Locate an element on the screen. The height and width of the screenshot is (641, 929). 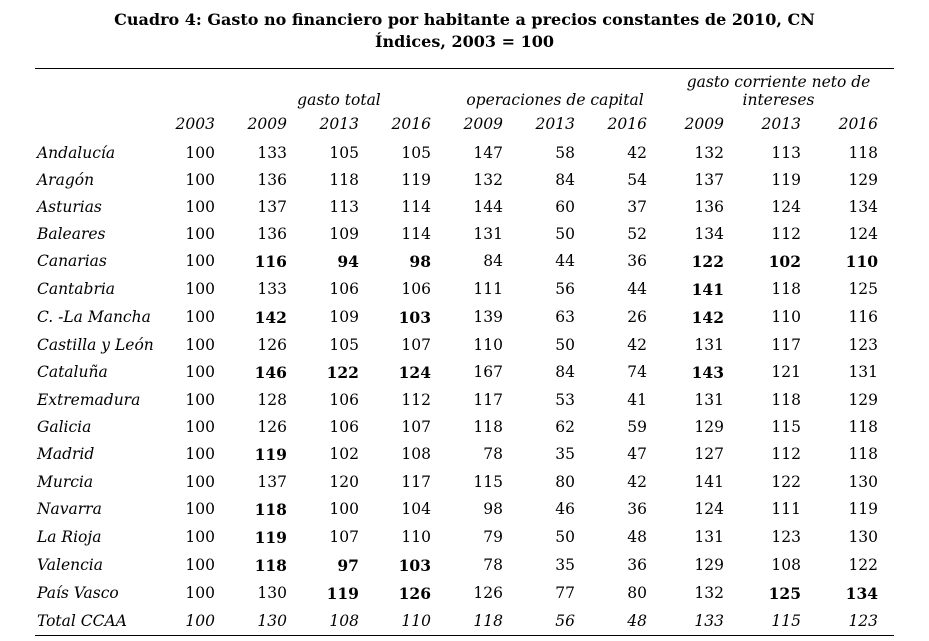
value-cell: 46 is located at coordinates (565, 509).